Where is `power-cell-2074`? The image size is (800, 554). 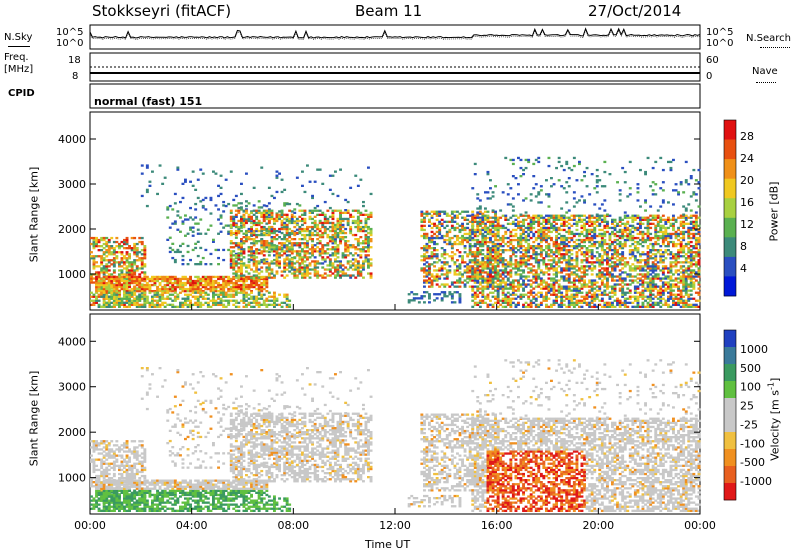 power-cell-2074 is located at coordinates (318, 271).